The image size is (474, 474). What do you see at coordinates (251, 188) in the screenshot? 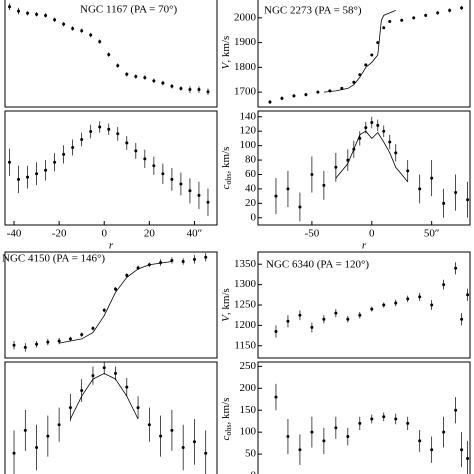
I see `y-tick-label: 40` at bounding box center [251, 188].